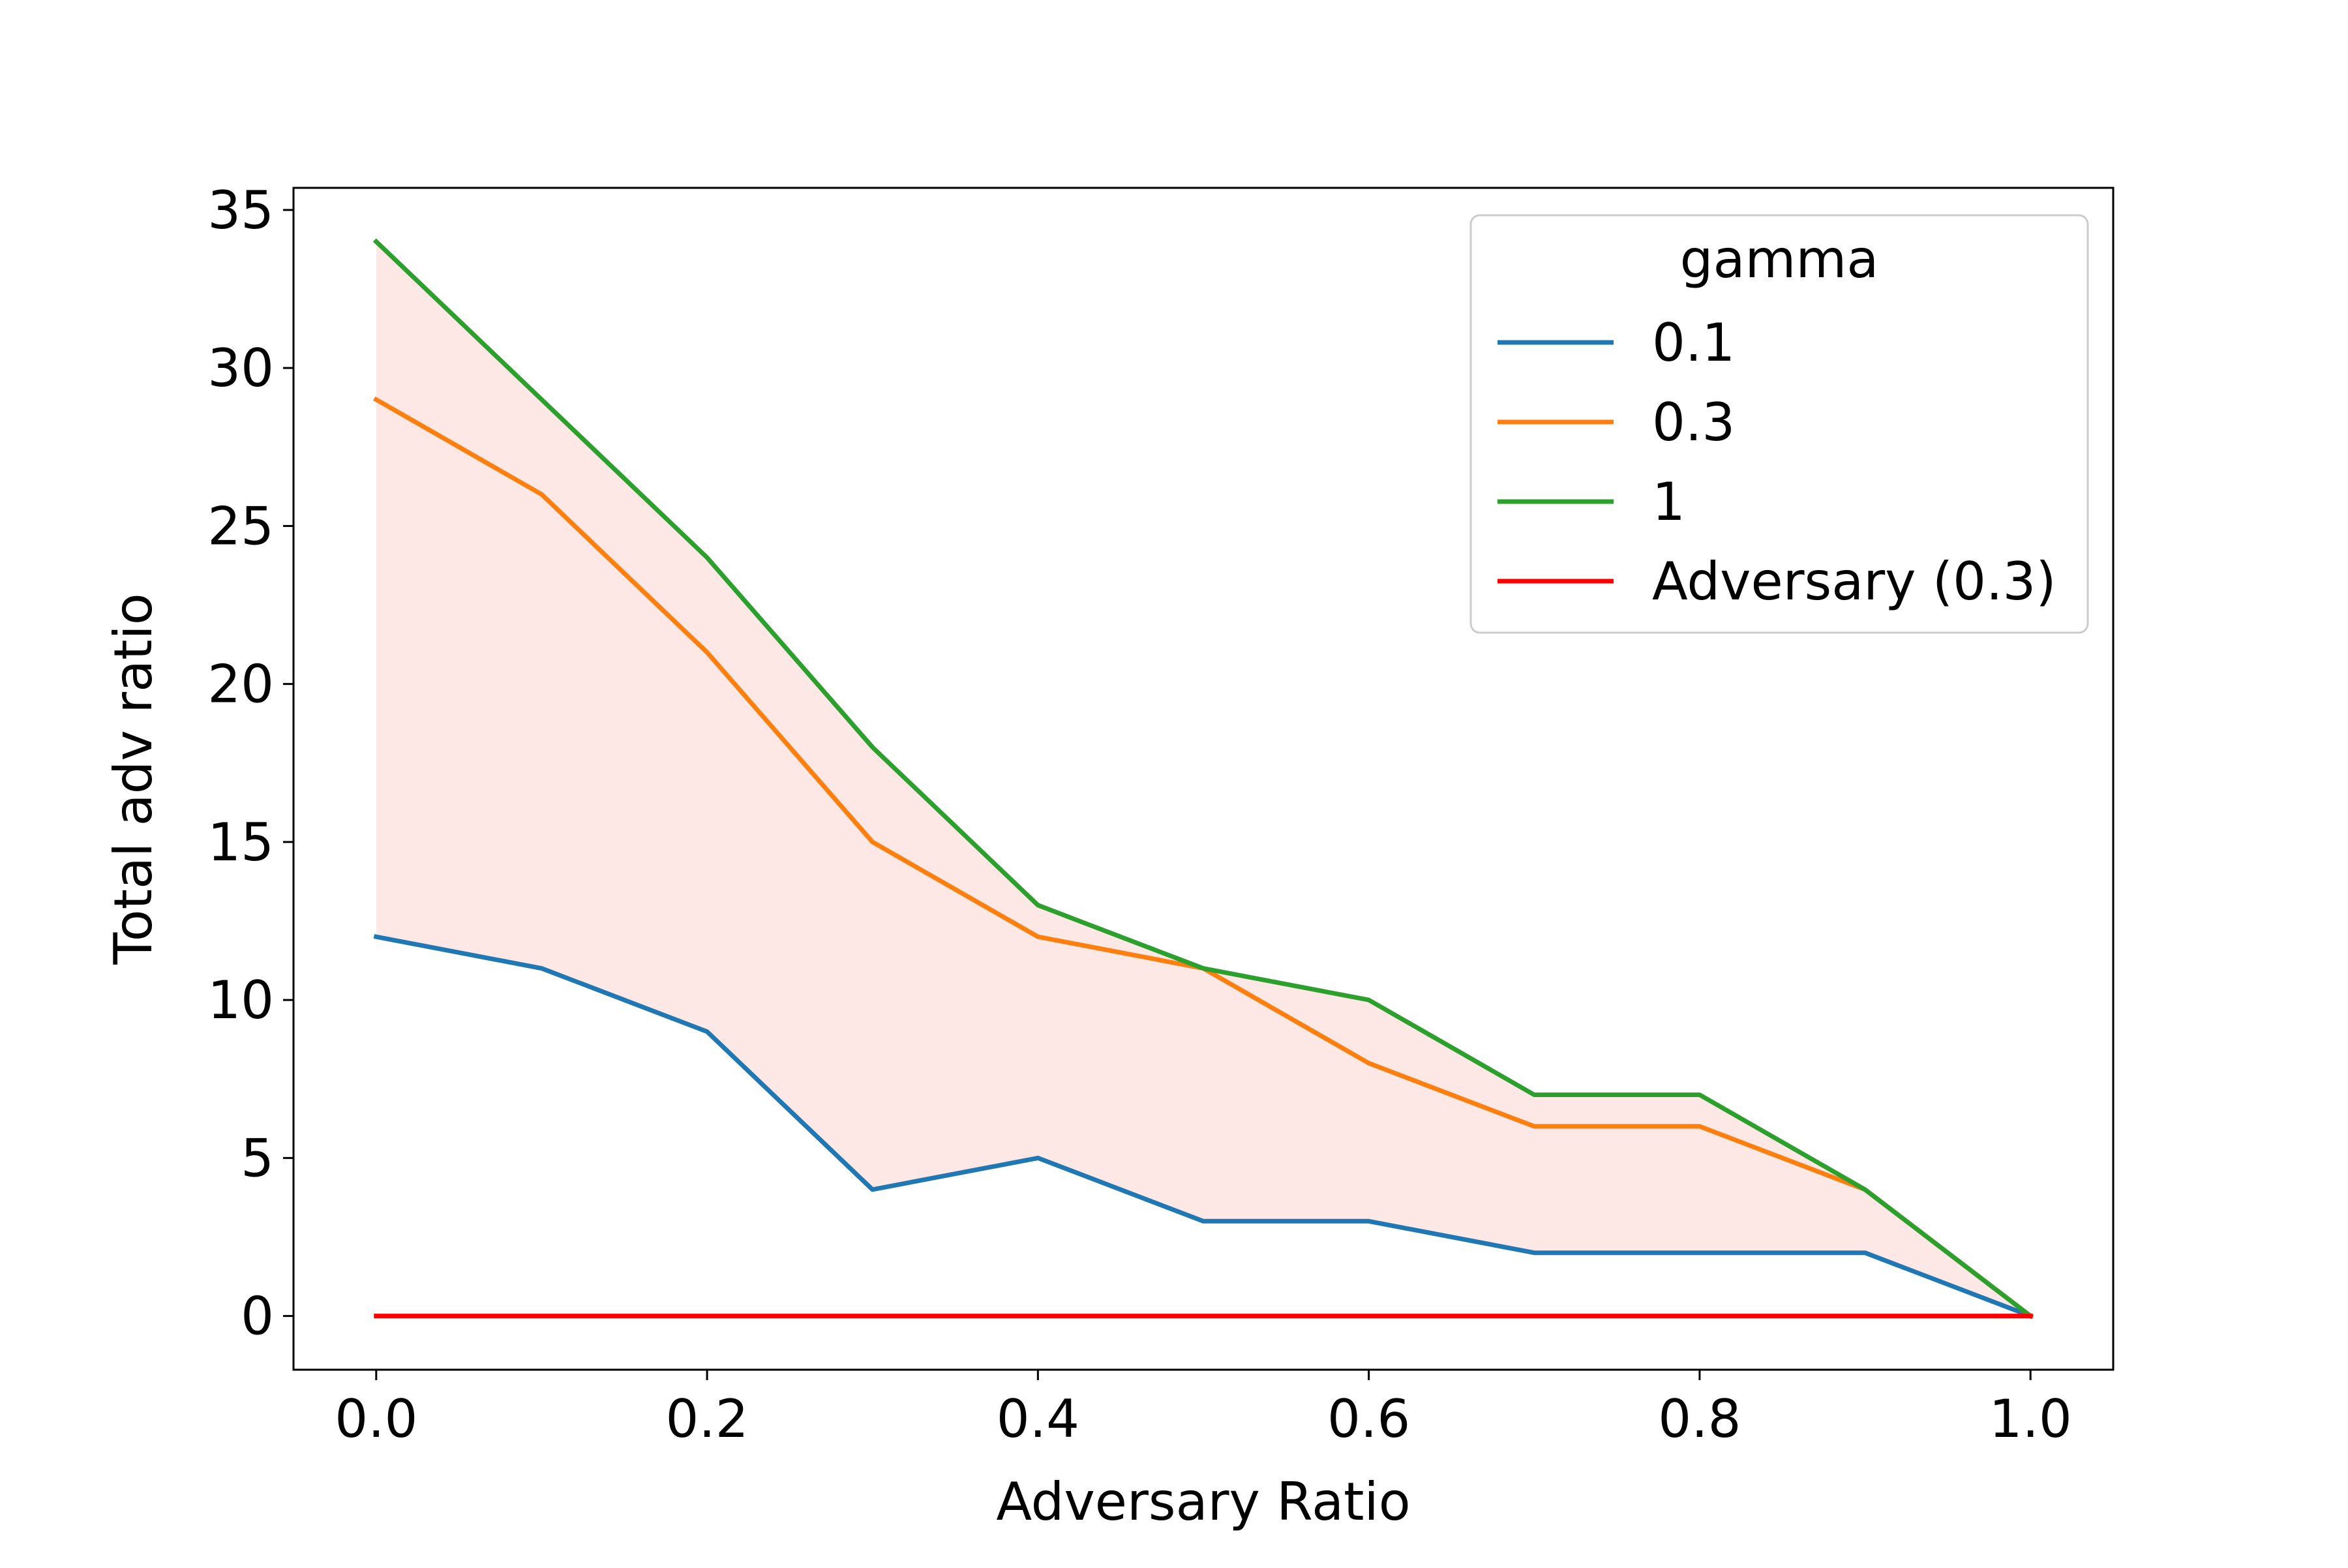  What do you see at coordinates (241, 684) in the screenshot?
I see `y-tick-label: 20` at bounding box center [241, 684].